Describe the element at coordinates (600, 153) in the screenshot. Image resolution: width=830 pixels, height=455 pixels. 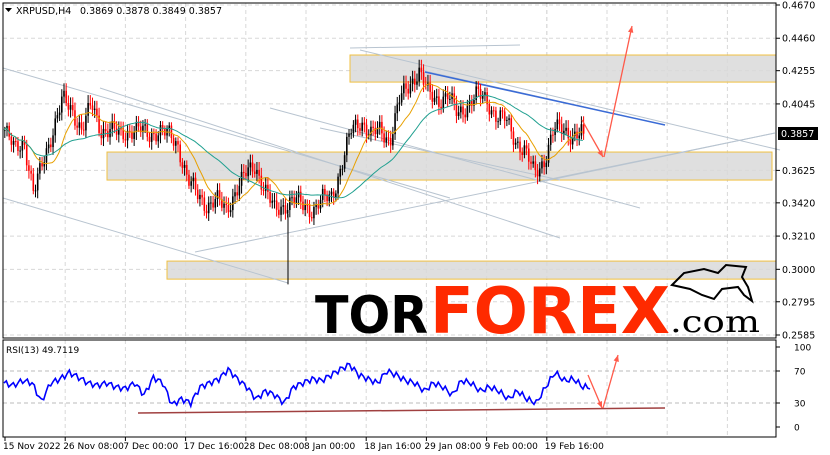
I see `down-arrow-head` at that location.